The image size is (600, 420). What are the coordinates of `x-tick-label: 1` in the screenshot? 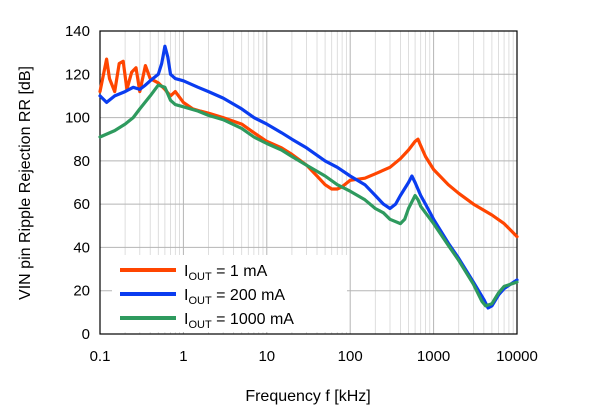 It's located at (183, 356).